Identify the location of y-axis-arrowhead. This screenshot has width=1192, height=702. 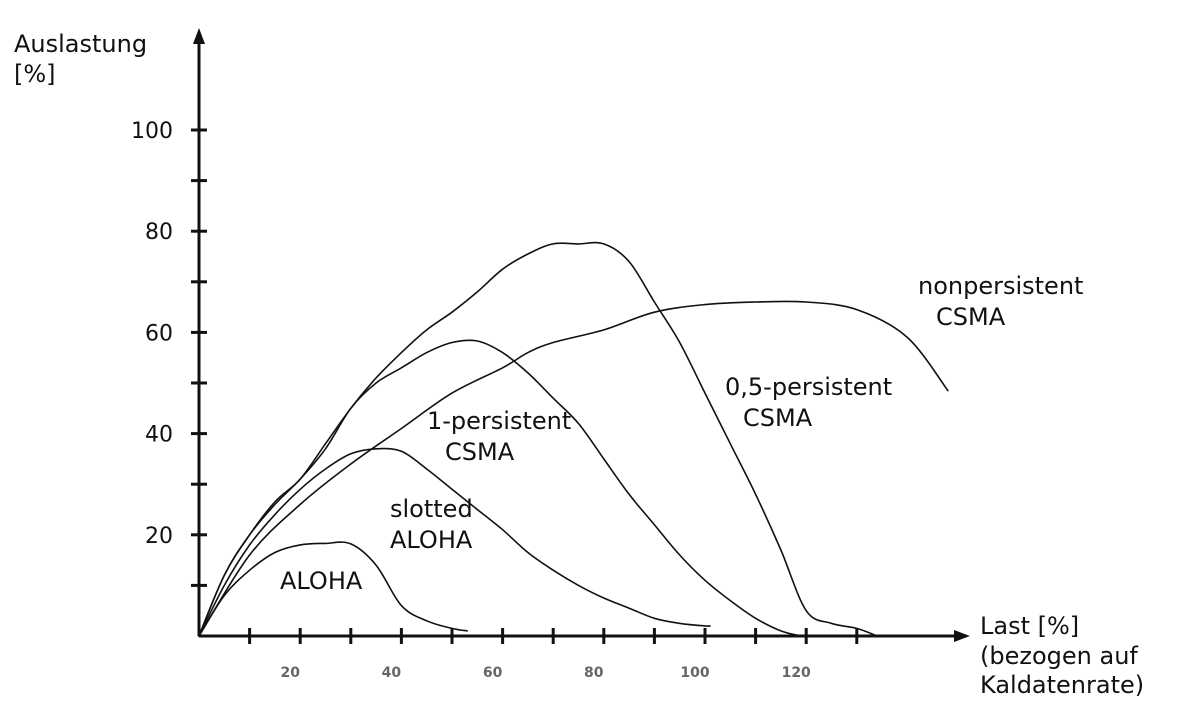
(199, 36).